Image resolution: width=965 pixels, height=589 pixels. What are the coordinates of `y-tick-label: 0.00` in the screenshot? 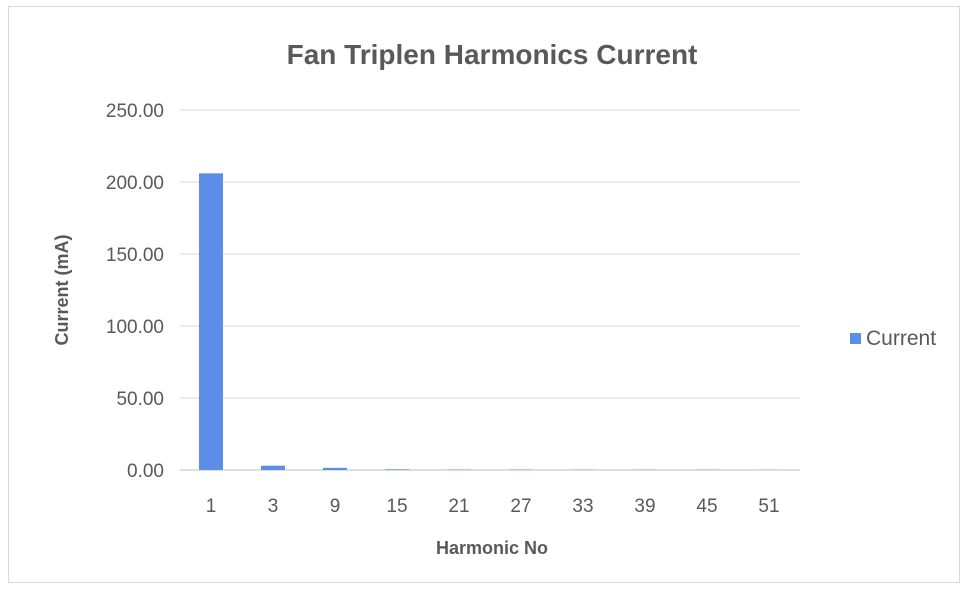 It's located at (145, 471).